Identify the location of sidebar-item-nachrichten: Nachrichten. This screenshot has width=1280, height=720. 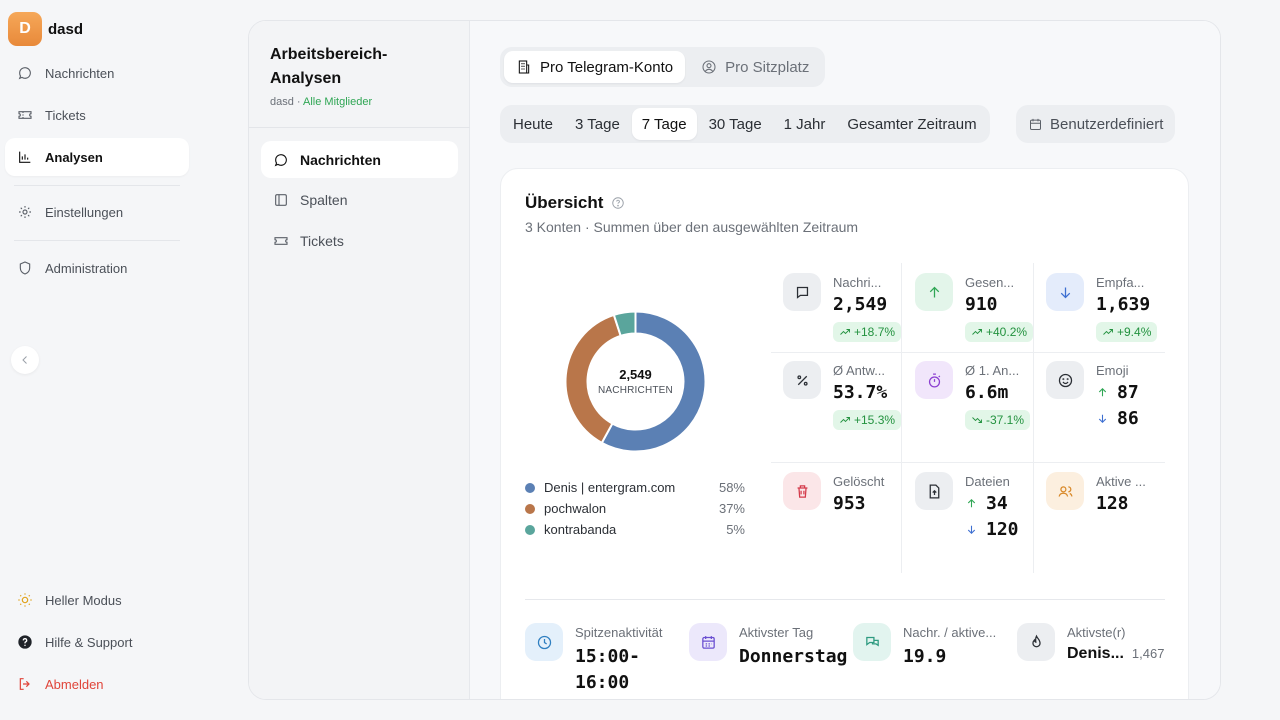
(97, 73).